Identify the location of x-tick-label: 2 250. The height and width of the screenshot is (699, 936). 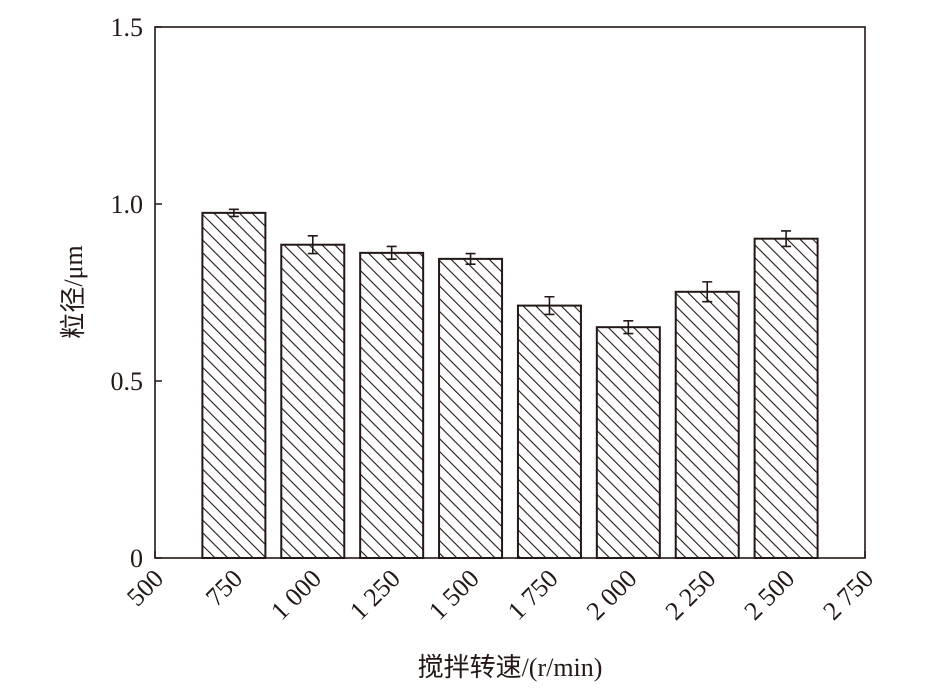
(691, 595).